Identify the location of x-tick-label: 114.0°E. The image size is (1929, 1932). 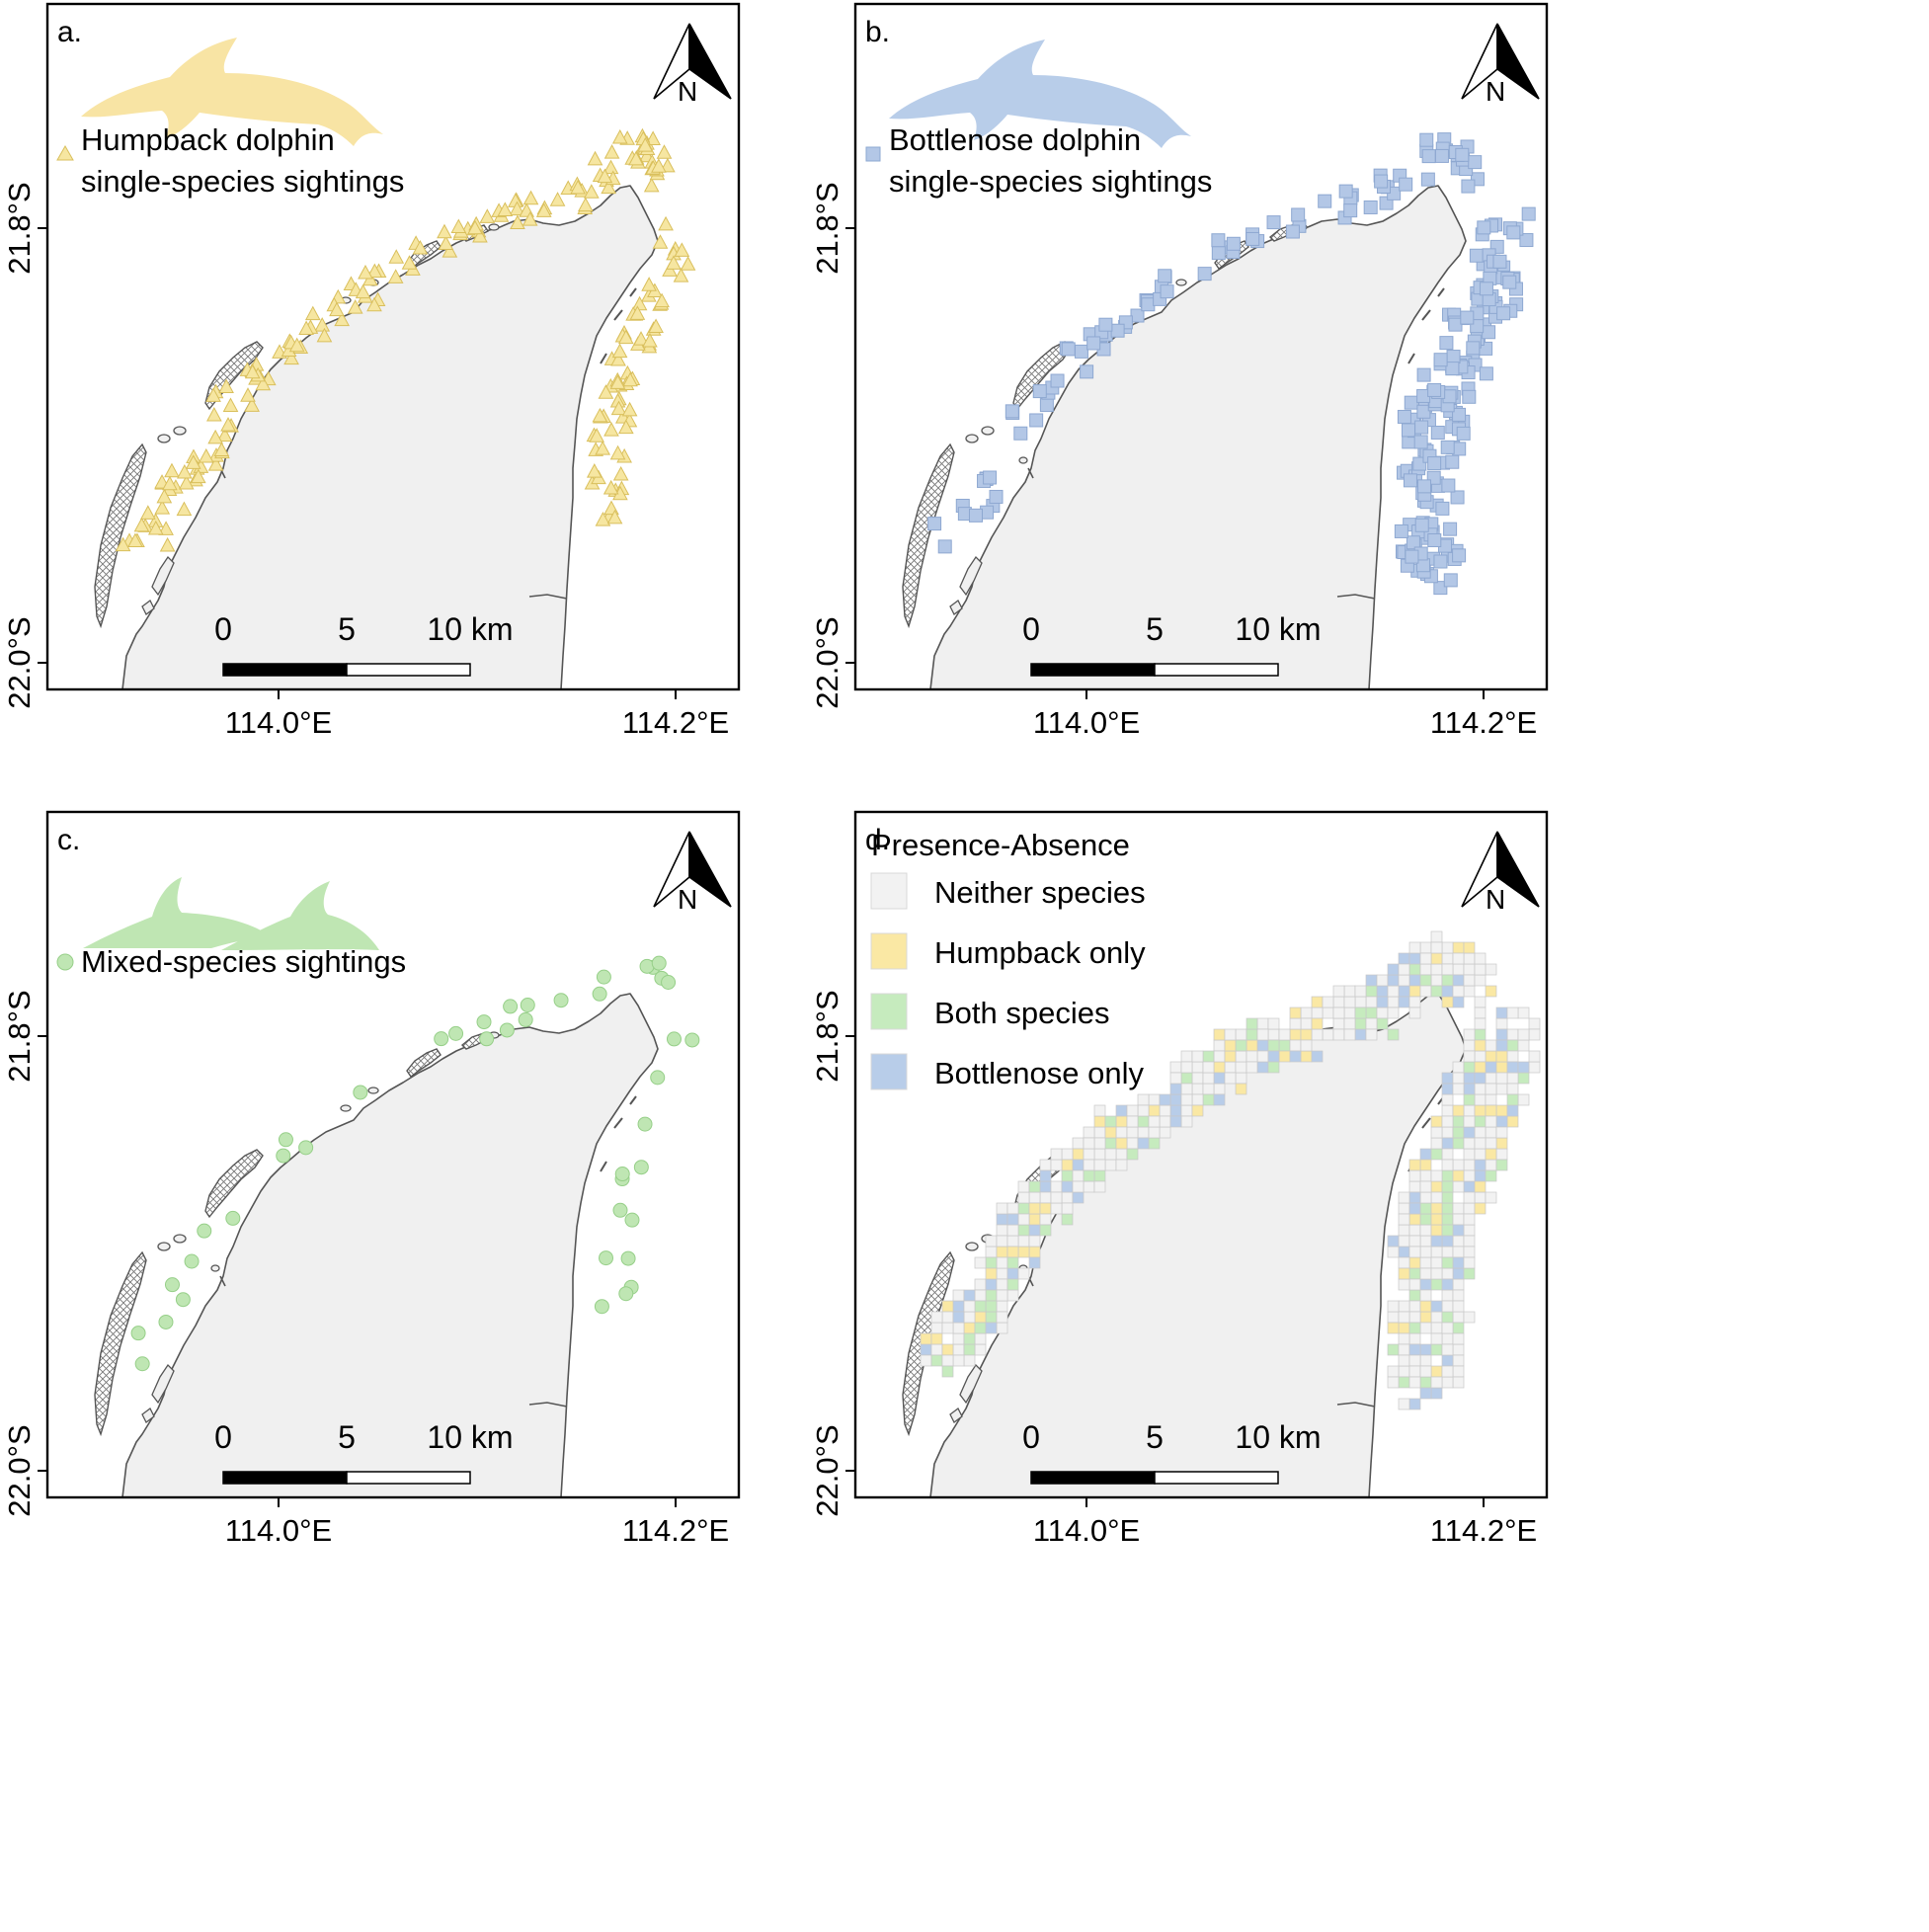
(278, 722).